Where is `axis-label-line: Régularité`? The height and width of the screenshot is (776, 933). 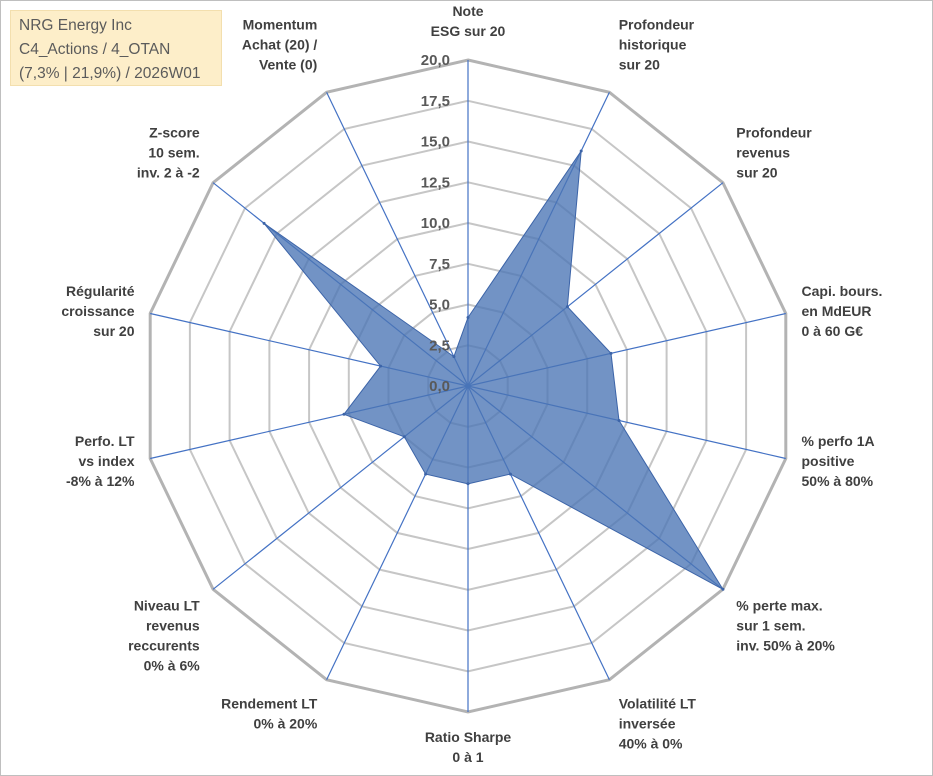
axis-label-line: Régularité is located at coordinates (100, 291).